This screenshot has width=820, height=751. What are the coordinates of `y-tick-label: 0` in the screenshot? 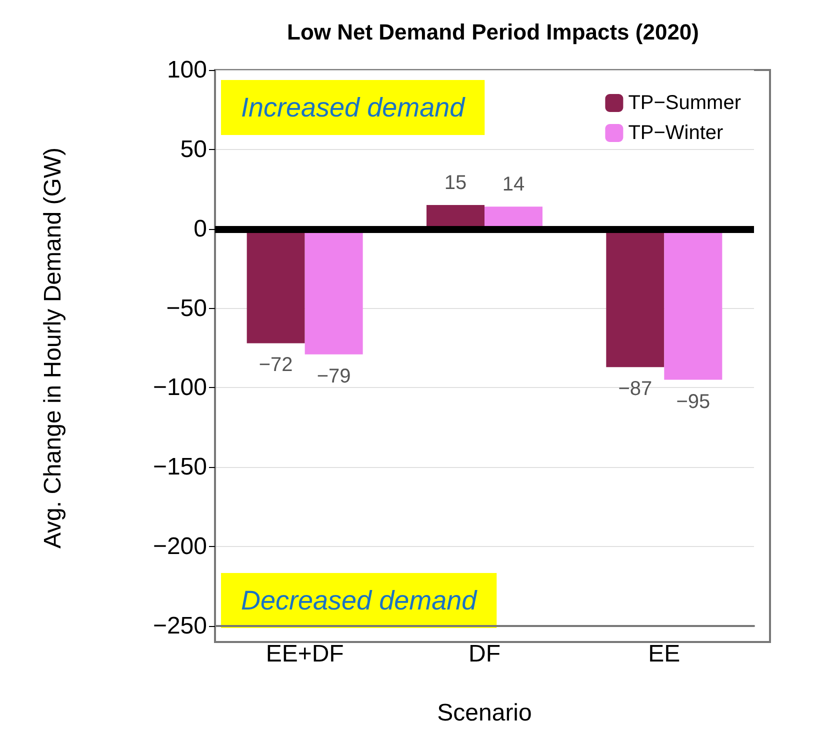 It's located at (200, 228).